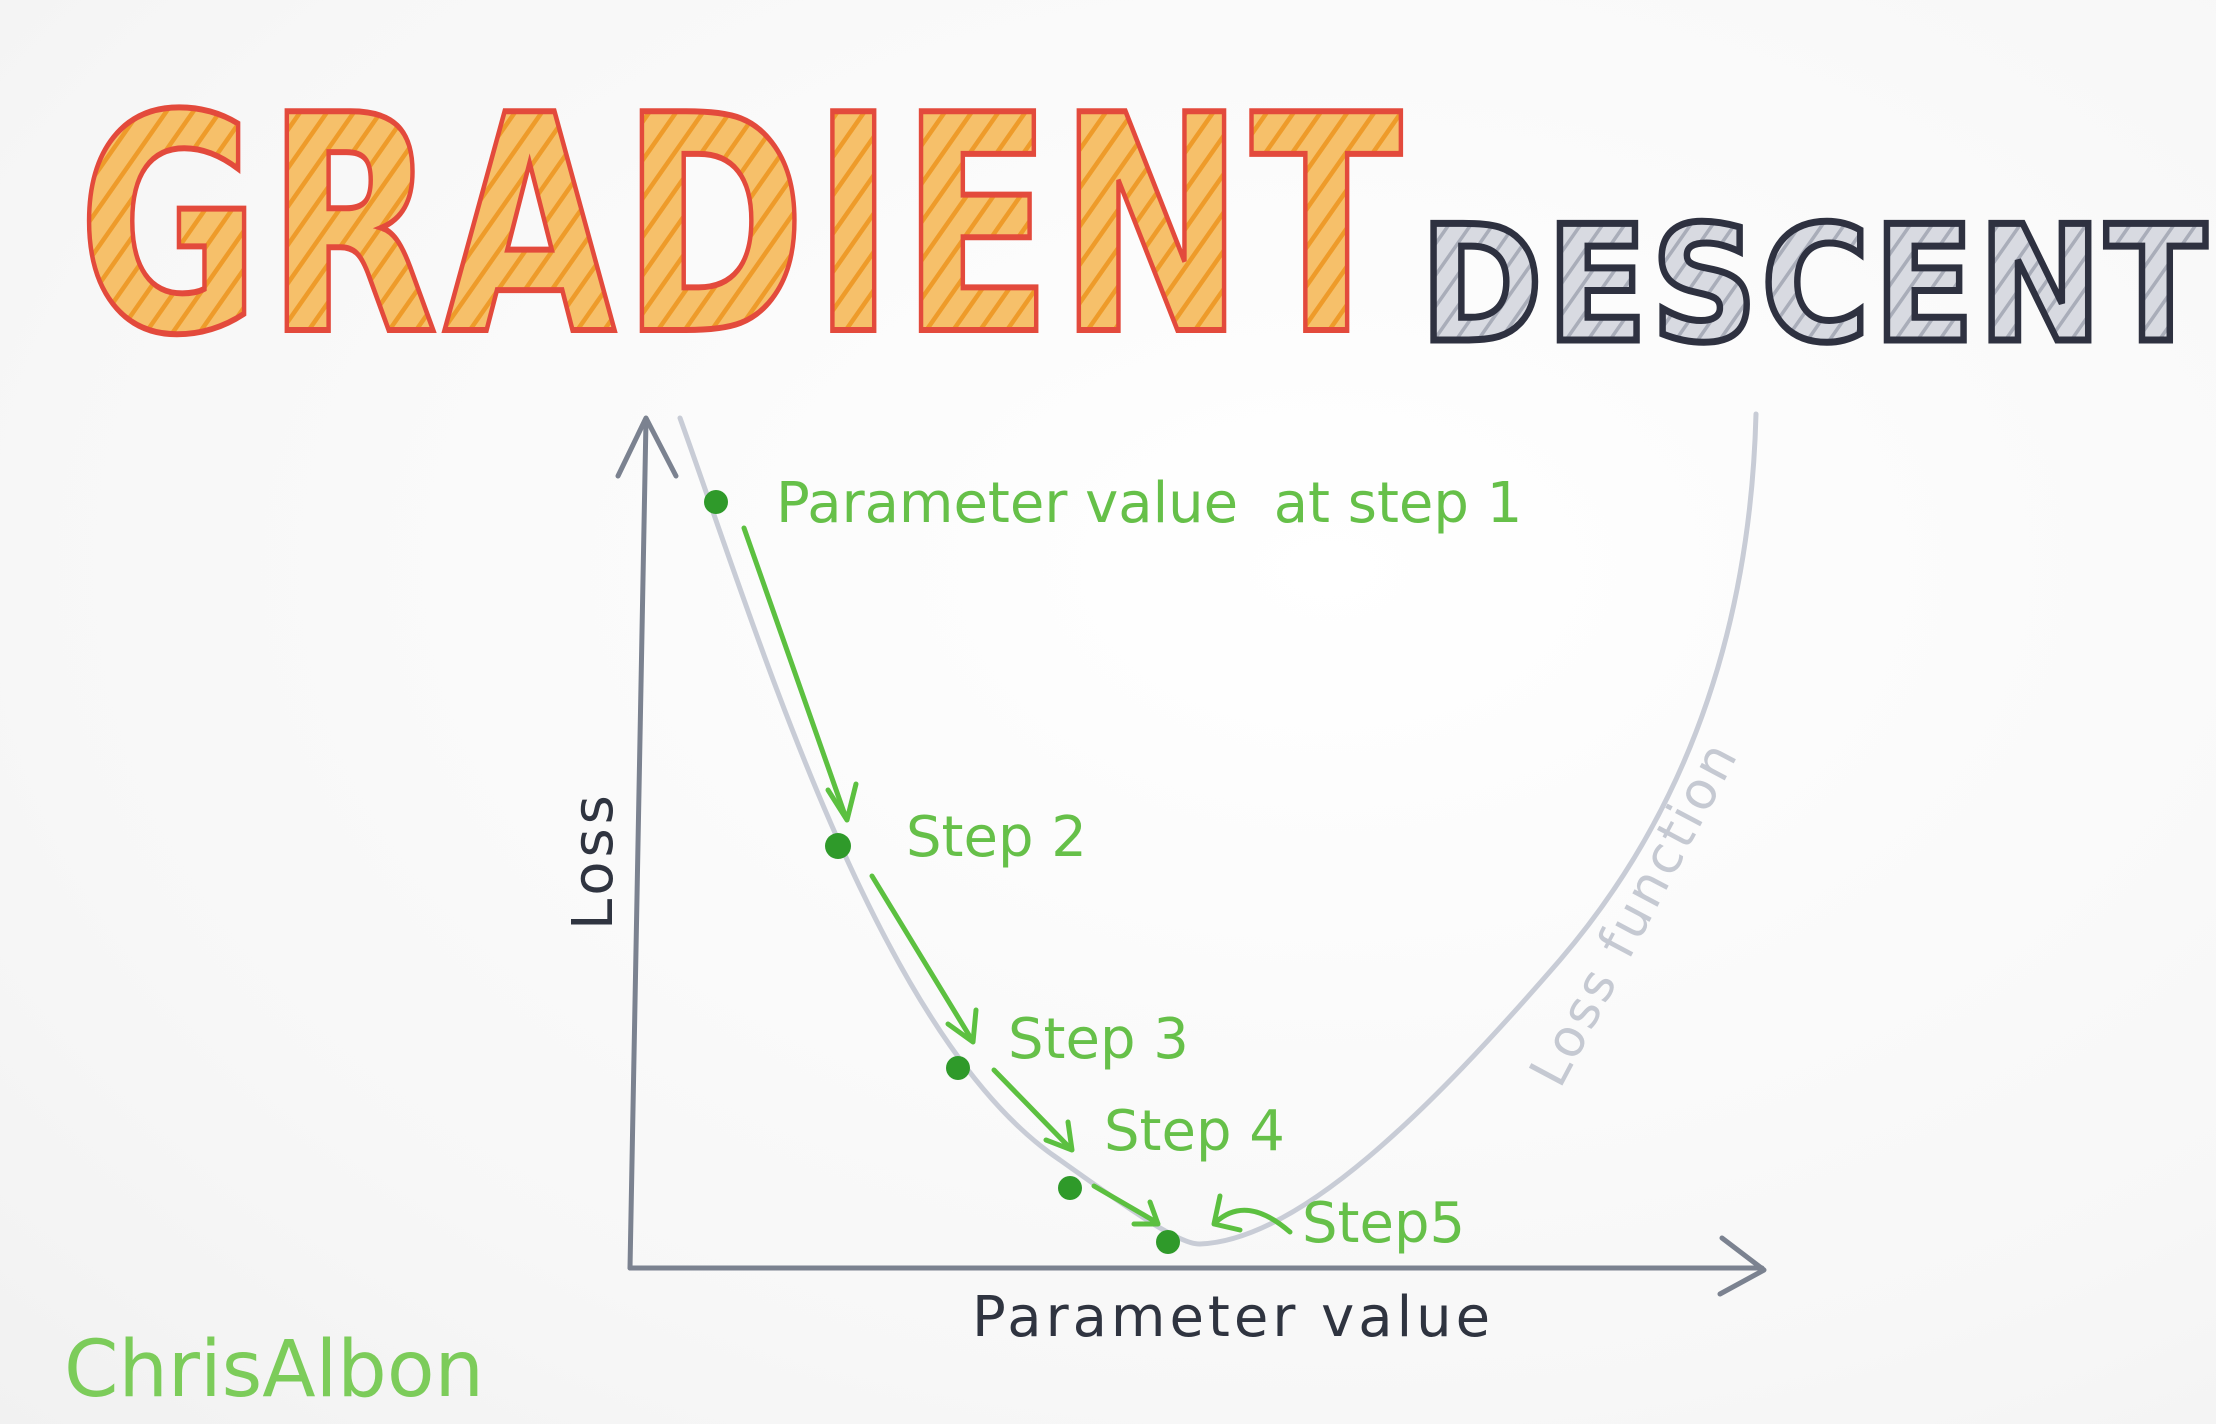 The width and height of the screenshot is (2216, 1424). What do you see at coordinates (716, 502) in the screenshot?
I see `step-1-point` at bounding box center [716, 502].